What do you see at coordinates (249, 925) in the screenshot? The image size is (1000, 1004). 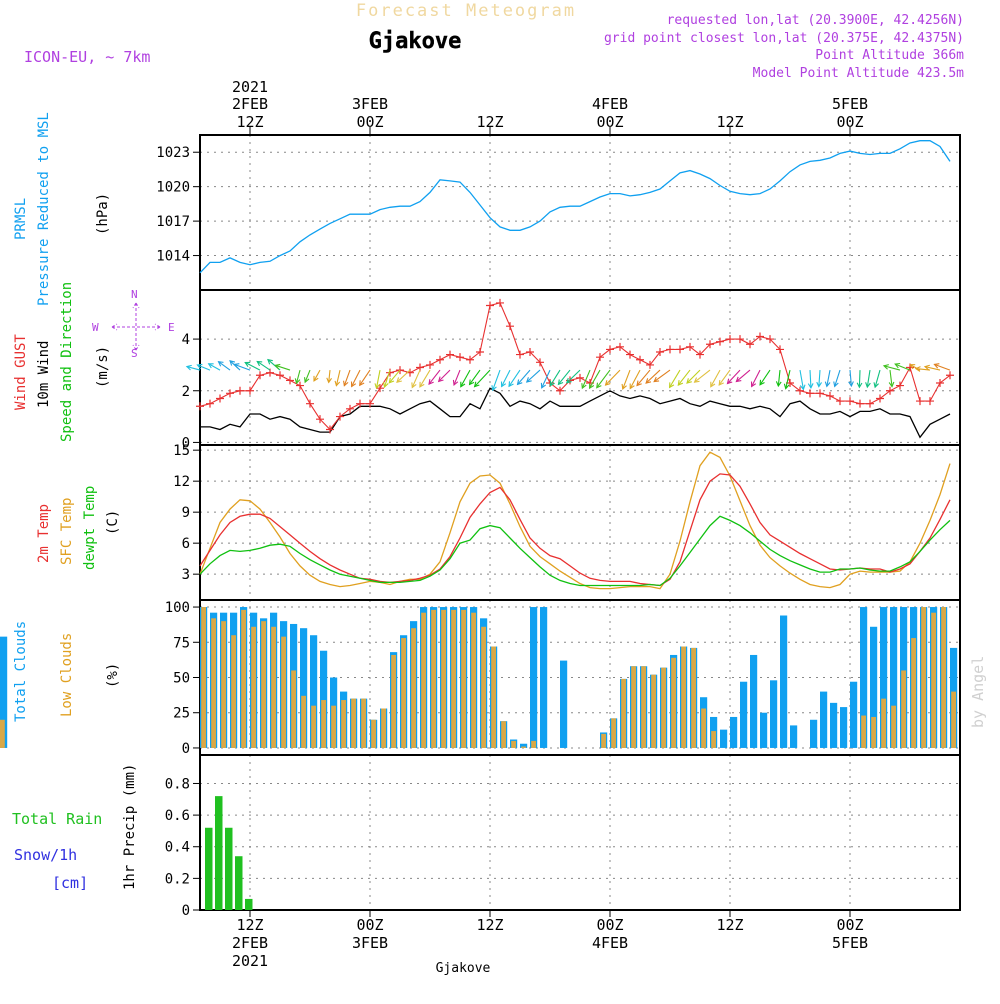 I see `bottom-tick-label: 12Z` at bounding box center [249, 925].